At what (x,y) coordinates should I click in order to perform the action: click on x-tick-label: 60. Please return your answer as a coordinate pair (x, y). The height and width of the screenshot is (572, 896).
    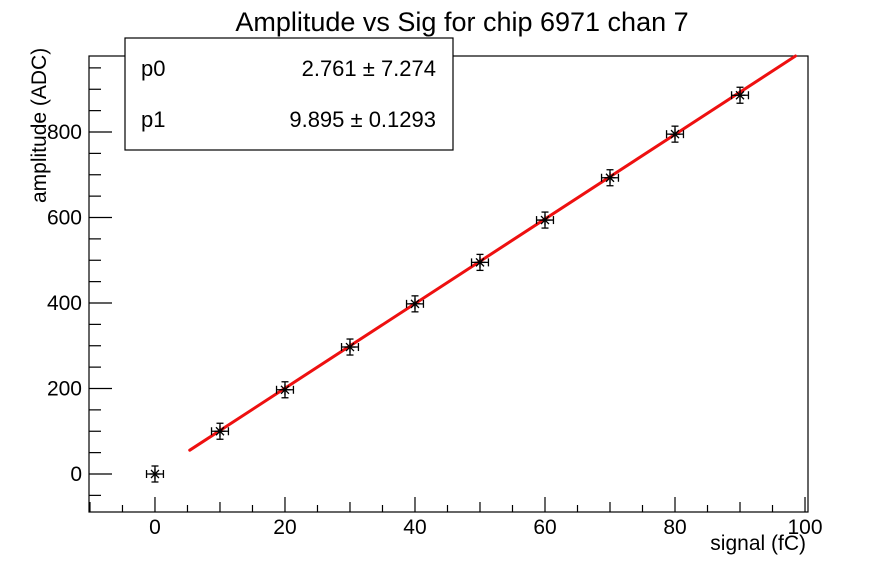
    Looking at the image, I should click on (544, 527).